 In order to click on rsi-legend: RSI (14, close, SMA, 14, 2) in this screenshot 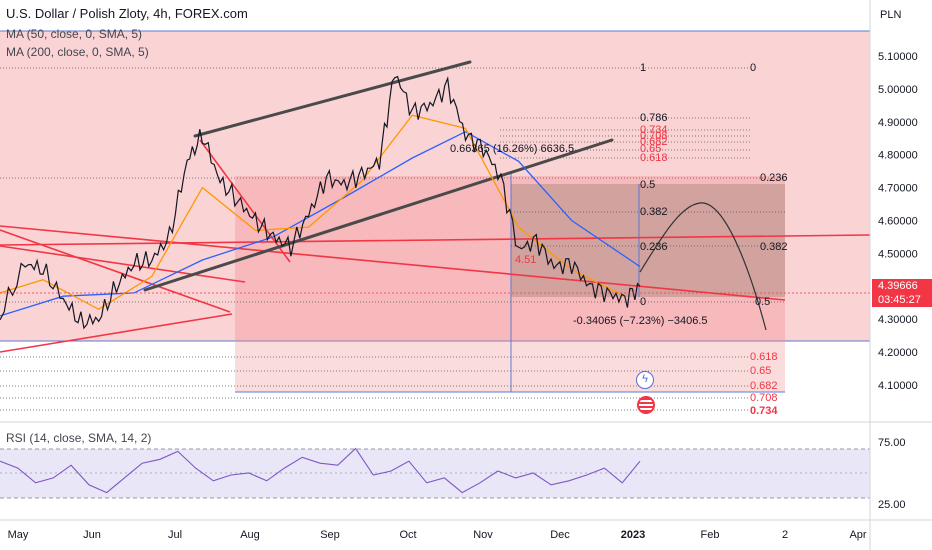, I will do `click(79, 438)`.